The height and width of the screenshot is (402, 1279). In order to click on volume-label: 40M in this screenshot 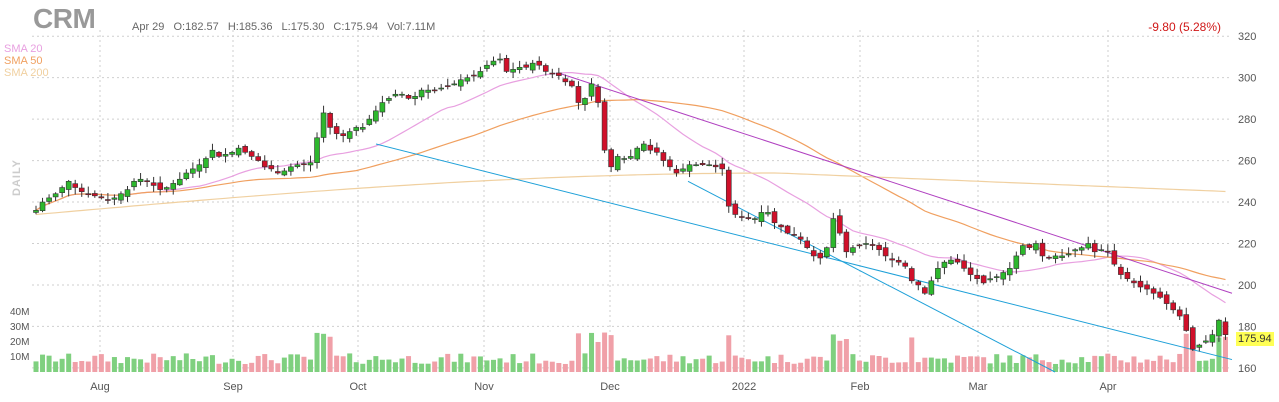, I will do `click(20, 312)`.